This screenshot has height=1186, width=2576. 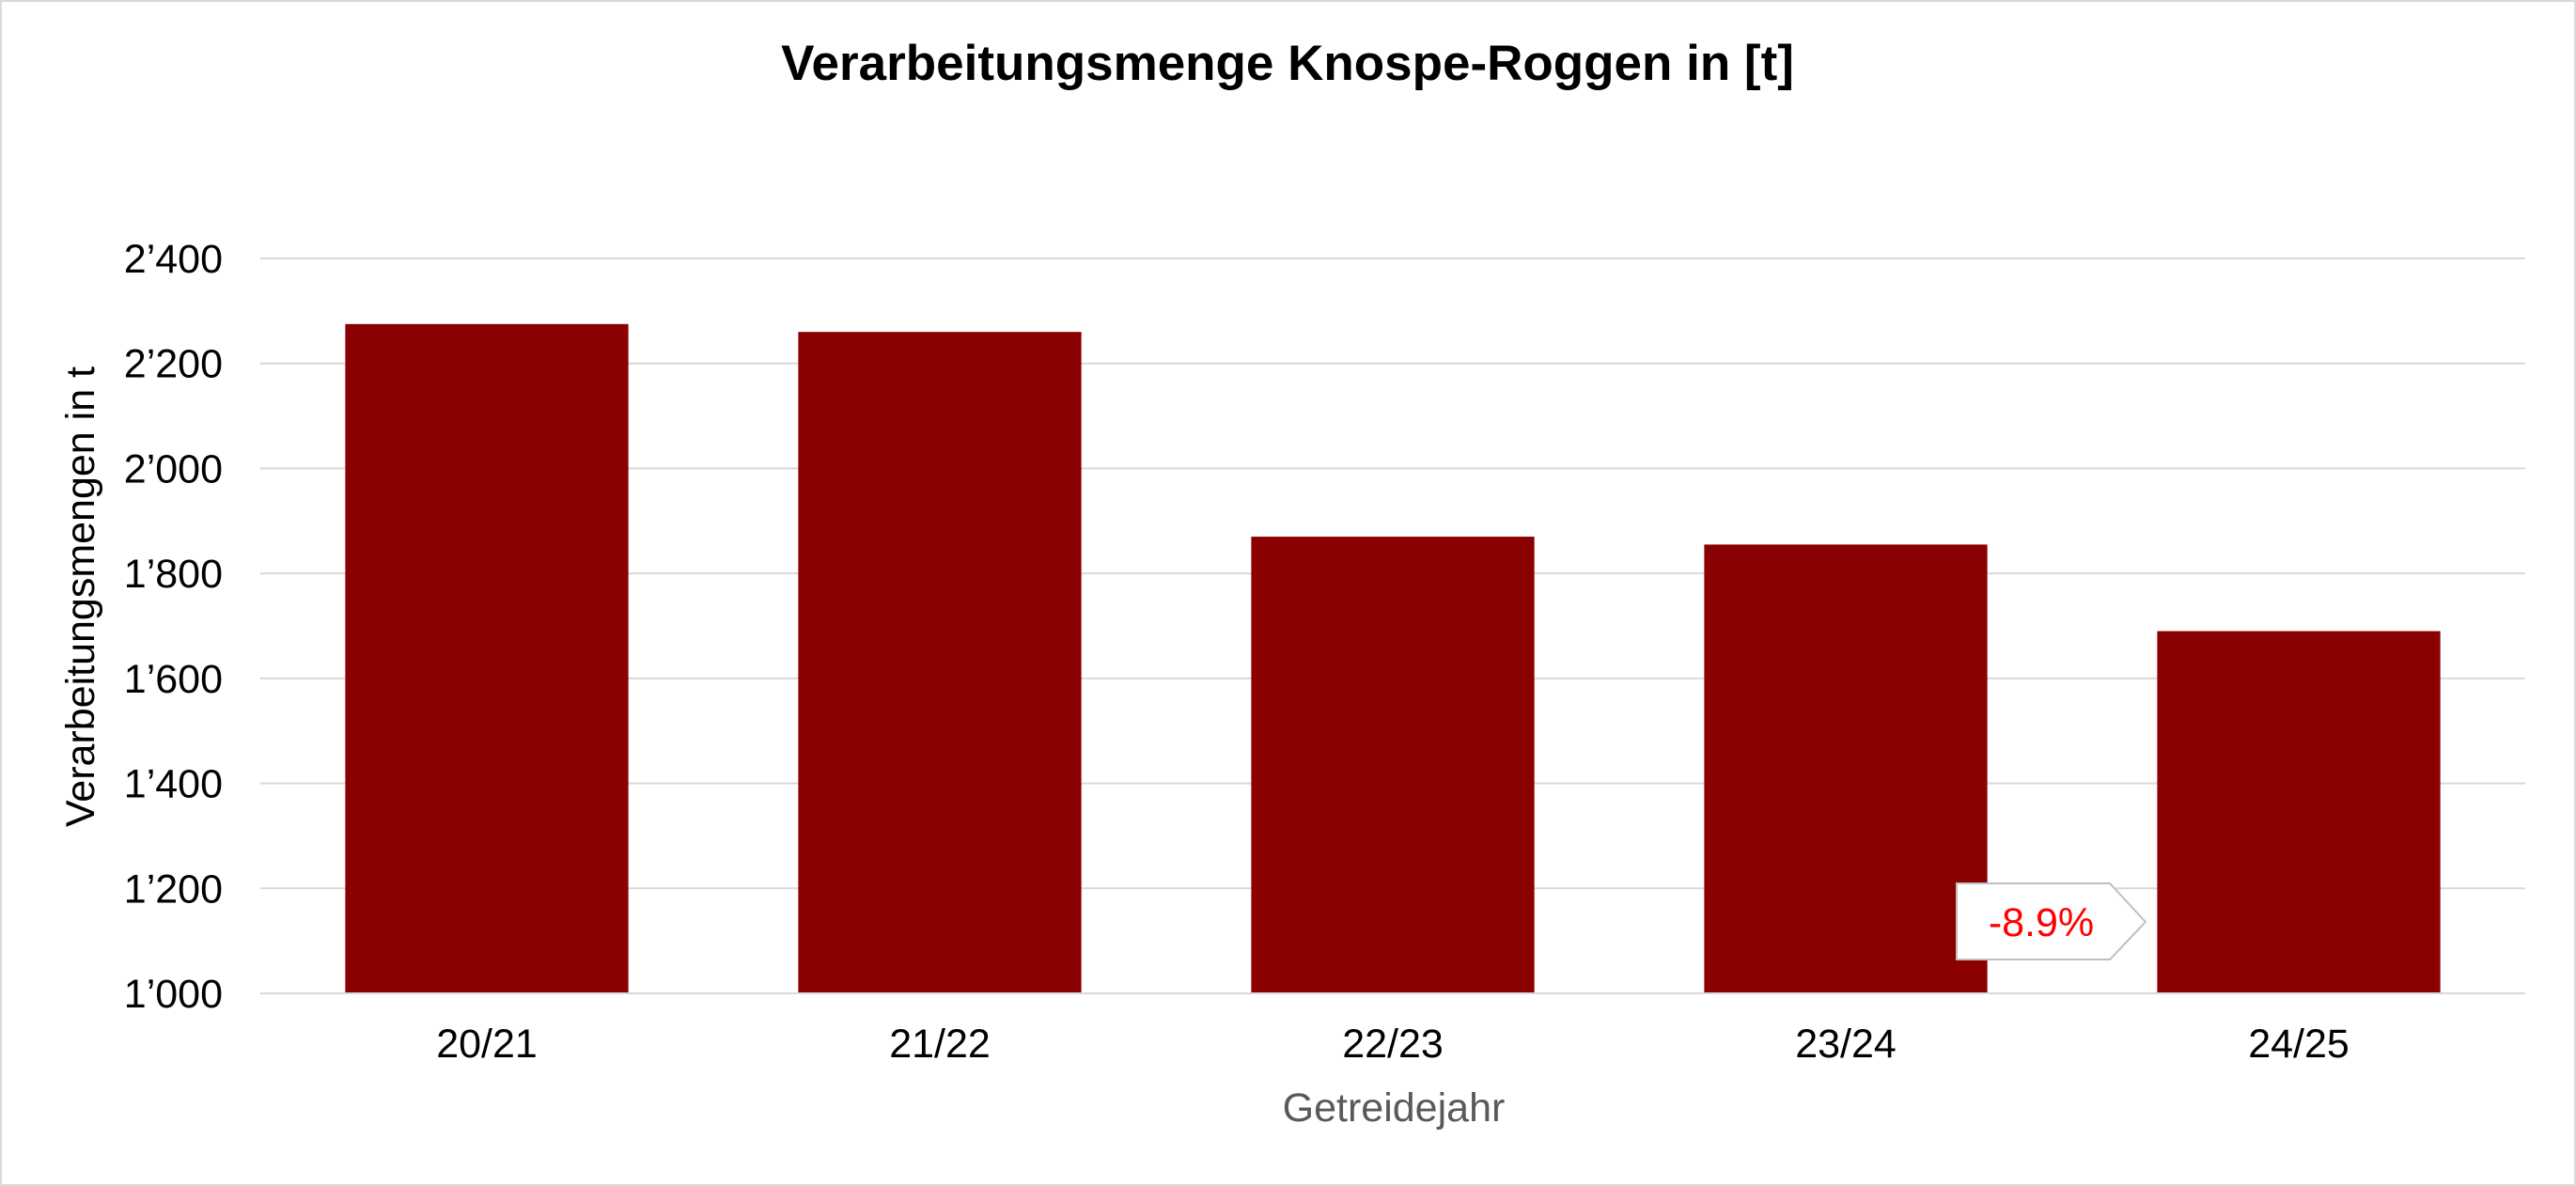 I want to click on callout-box, so click(x=2051, y=921).